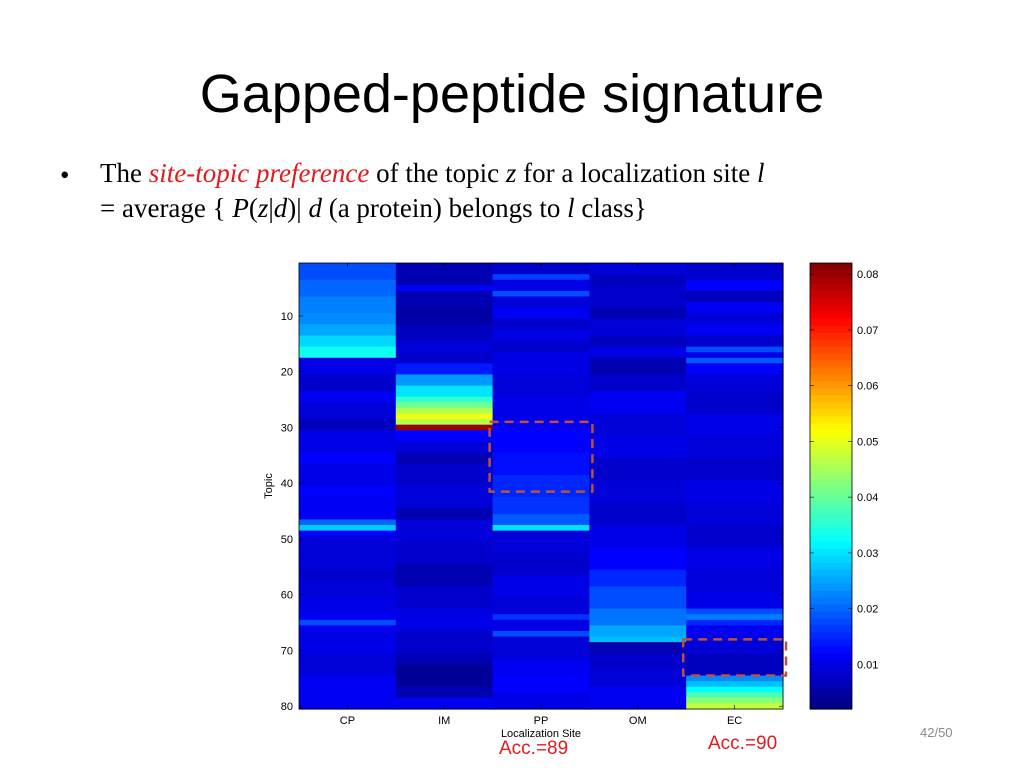 The height and width of the screenshot is (768, 1024). Describe the element at coordinates (444, 721) in the screenshot. I see `x-tick-label: IM` at that location.